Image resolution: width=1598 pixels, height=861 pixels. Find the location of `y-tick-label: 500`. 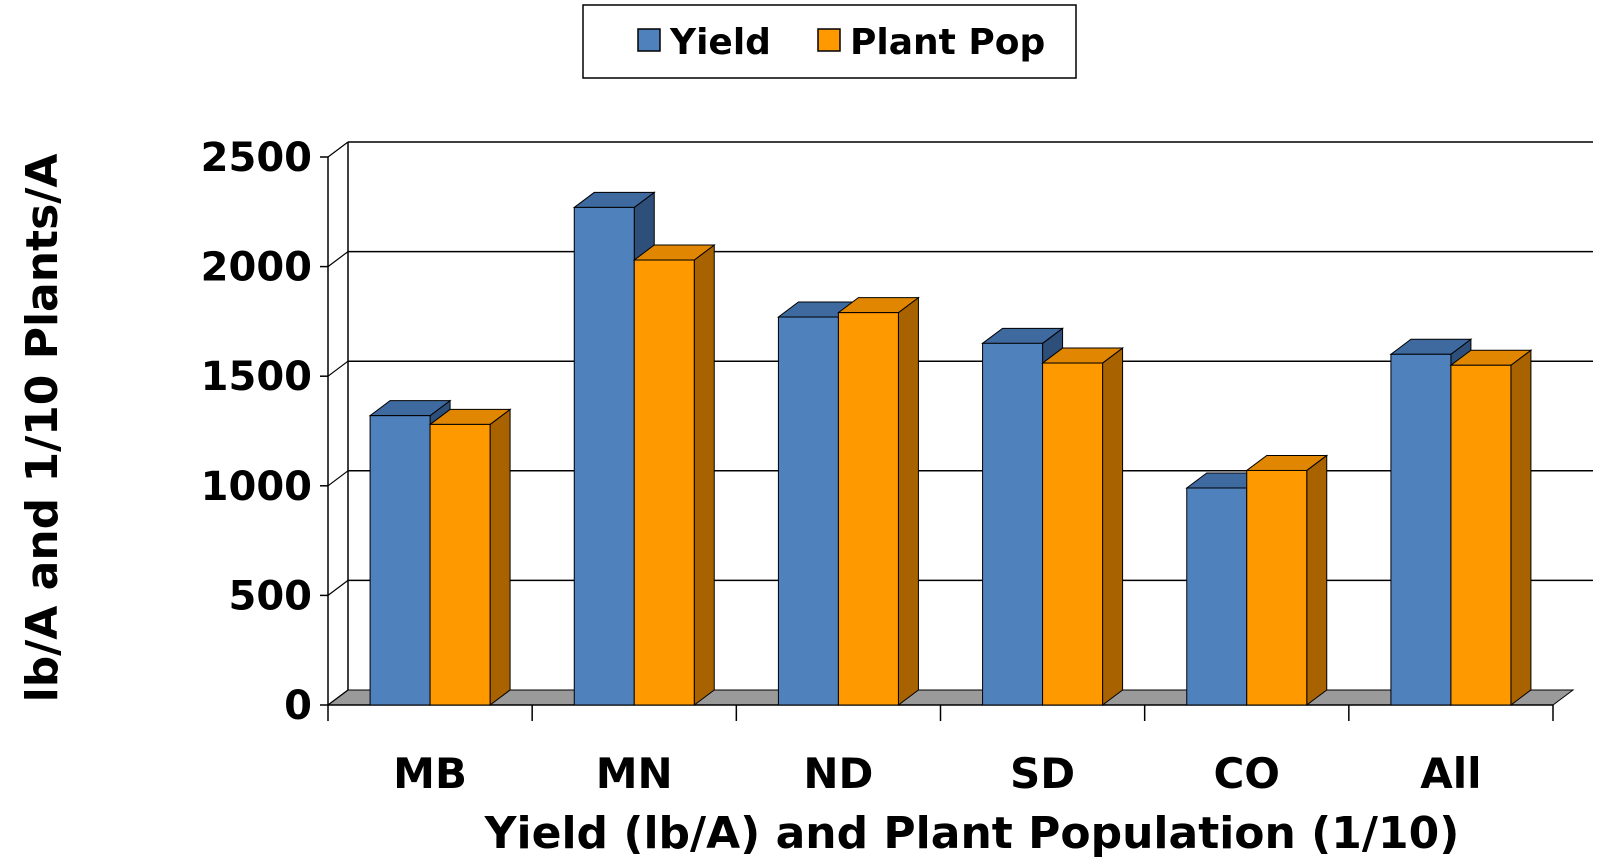

y-tick-label: 500 is located at coordinates (271, 596).